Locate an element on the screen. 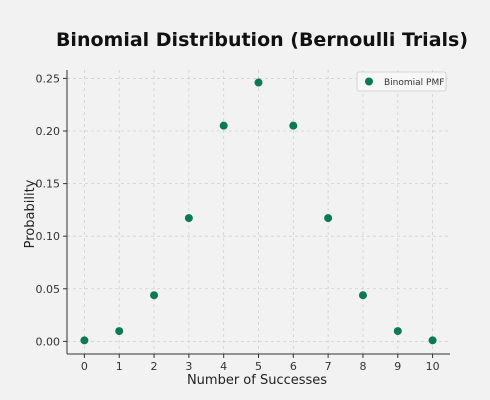 This screenshot has width=490, height=400. x-tick-label: 7 is located at coordinates (328, 366).